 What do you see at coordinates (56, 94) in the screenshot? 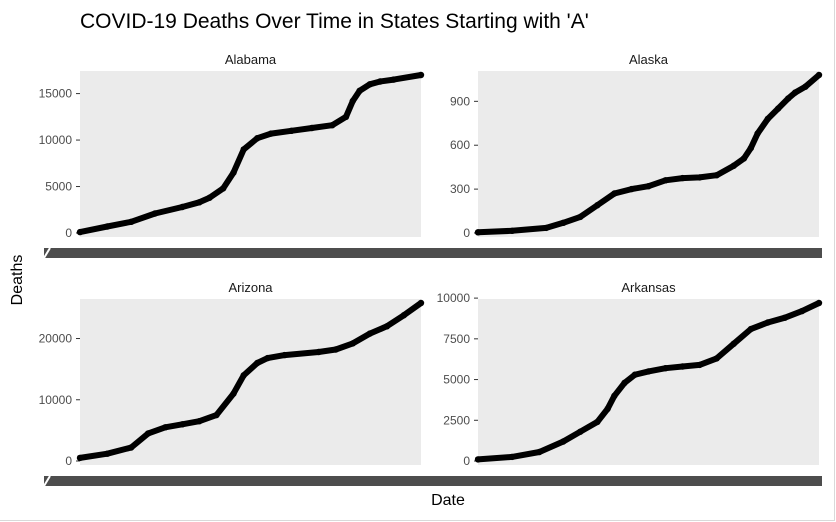
I see `y-tick-label: 15000` at bounding box center [56, 94].